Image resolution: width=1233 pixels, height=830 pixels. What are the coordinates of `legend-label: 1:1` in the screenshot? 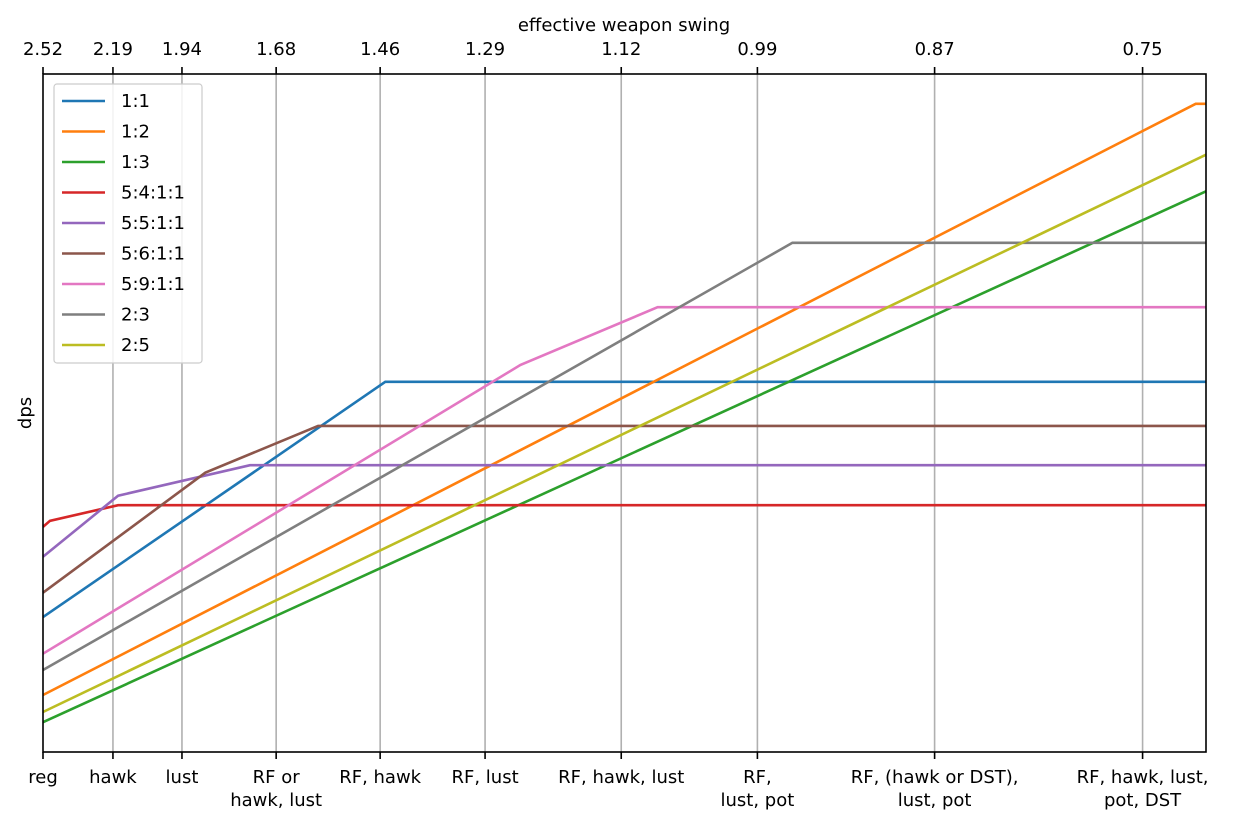 It's located at (135, 101).